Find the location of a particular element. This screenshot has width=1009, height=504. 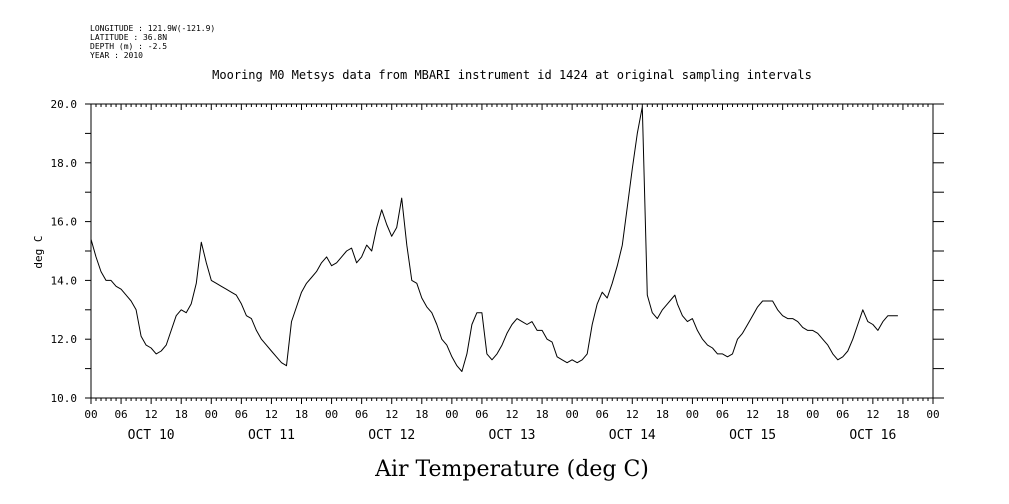

y-tick-label: 16.0 is located at coordinates (64, 222).